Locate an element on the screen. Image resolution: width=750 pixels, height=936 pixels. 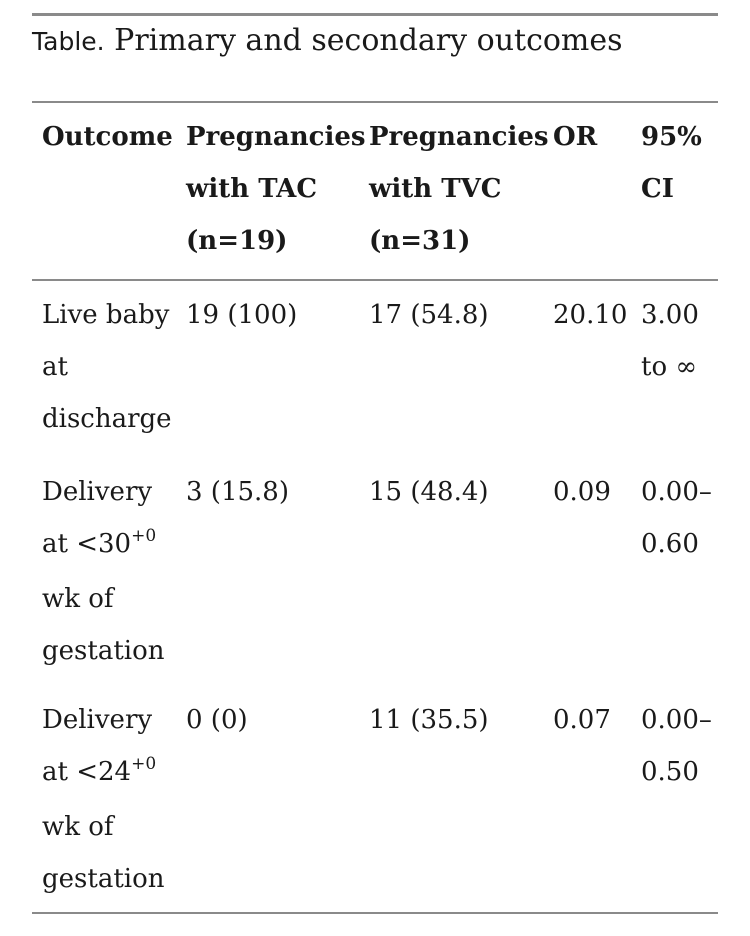
row-3-tvc: 11 (35.5) is located at coordinates (459, 720).